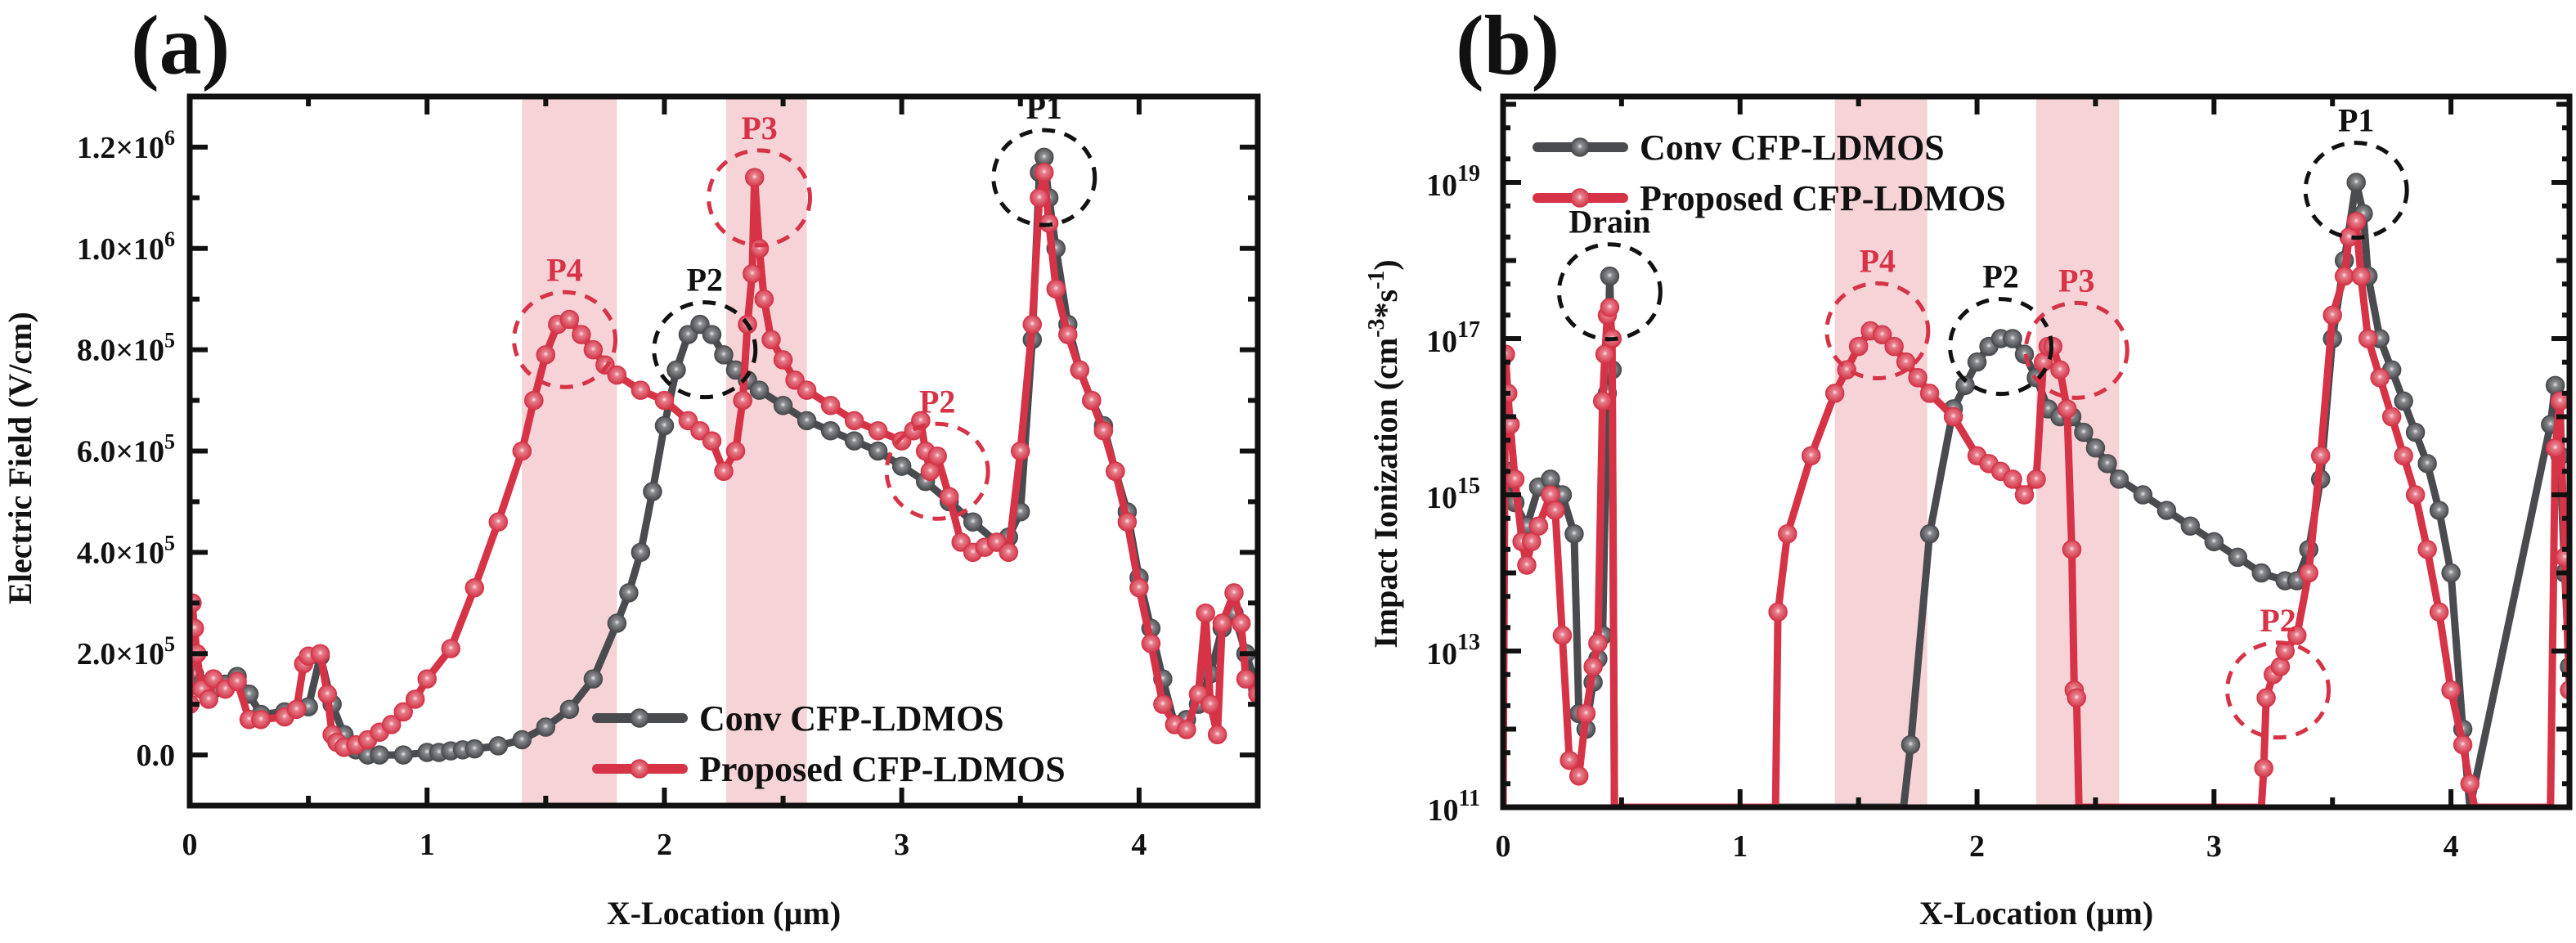 This screenshot has width=2576, height=943. I want to click on legend-b: Conv CFP-LDMOS Proposed CFP-LDMOS, so click(1769, 173).